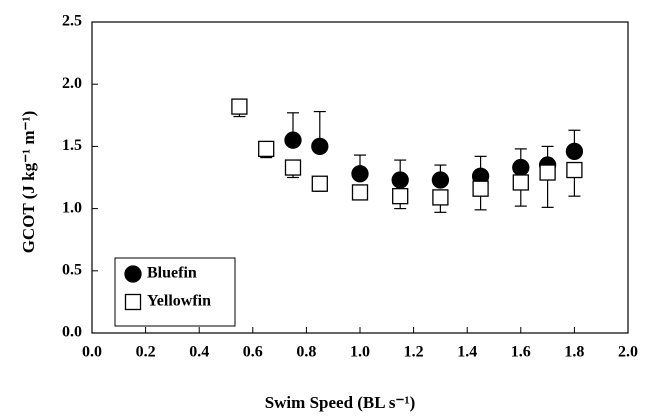 The height and width of the screenshot is (417, 655). Describe the element at coordinates (467, 352) in the screenshot. I see `x-tick-label: 1.4` at that location.